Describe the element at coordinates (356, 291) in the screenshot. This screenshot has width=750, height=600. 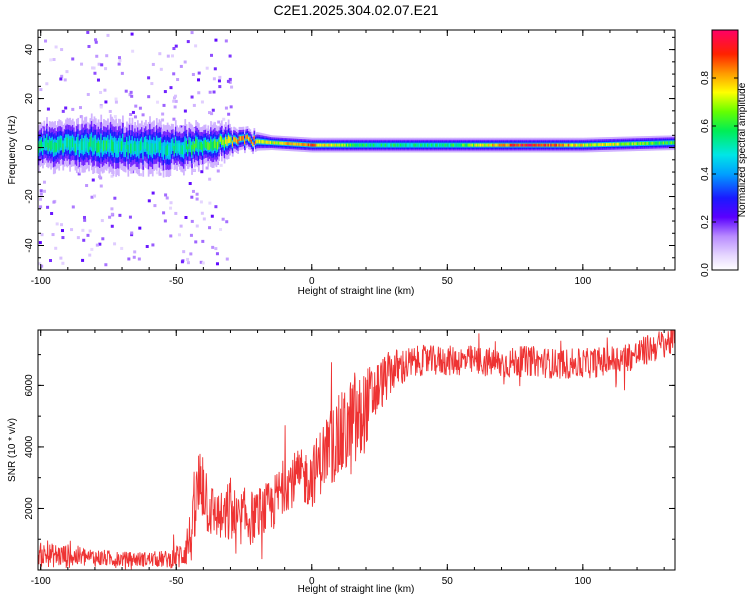
I see `spectrogram-xlabel: Height of straight line (km)` at that location.